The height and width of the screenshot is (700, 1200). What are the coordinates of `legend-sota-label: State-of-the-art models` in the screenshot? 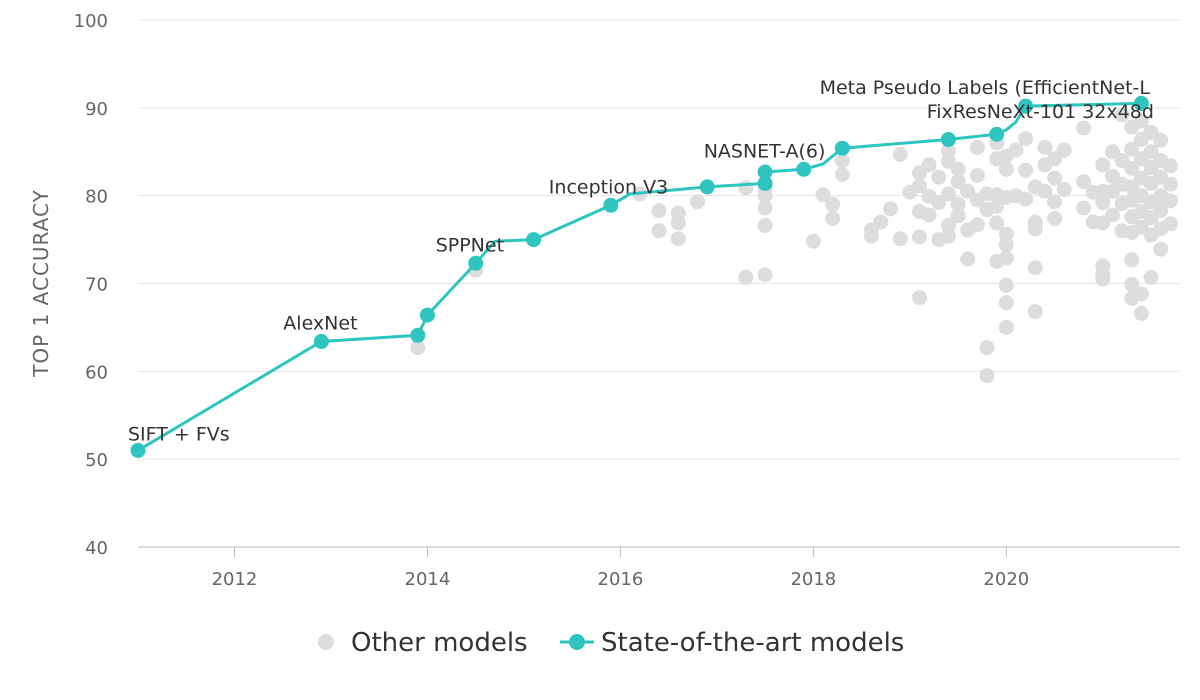 It's located at (752, 643).